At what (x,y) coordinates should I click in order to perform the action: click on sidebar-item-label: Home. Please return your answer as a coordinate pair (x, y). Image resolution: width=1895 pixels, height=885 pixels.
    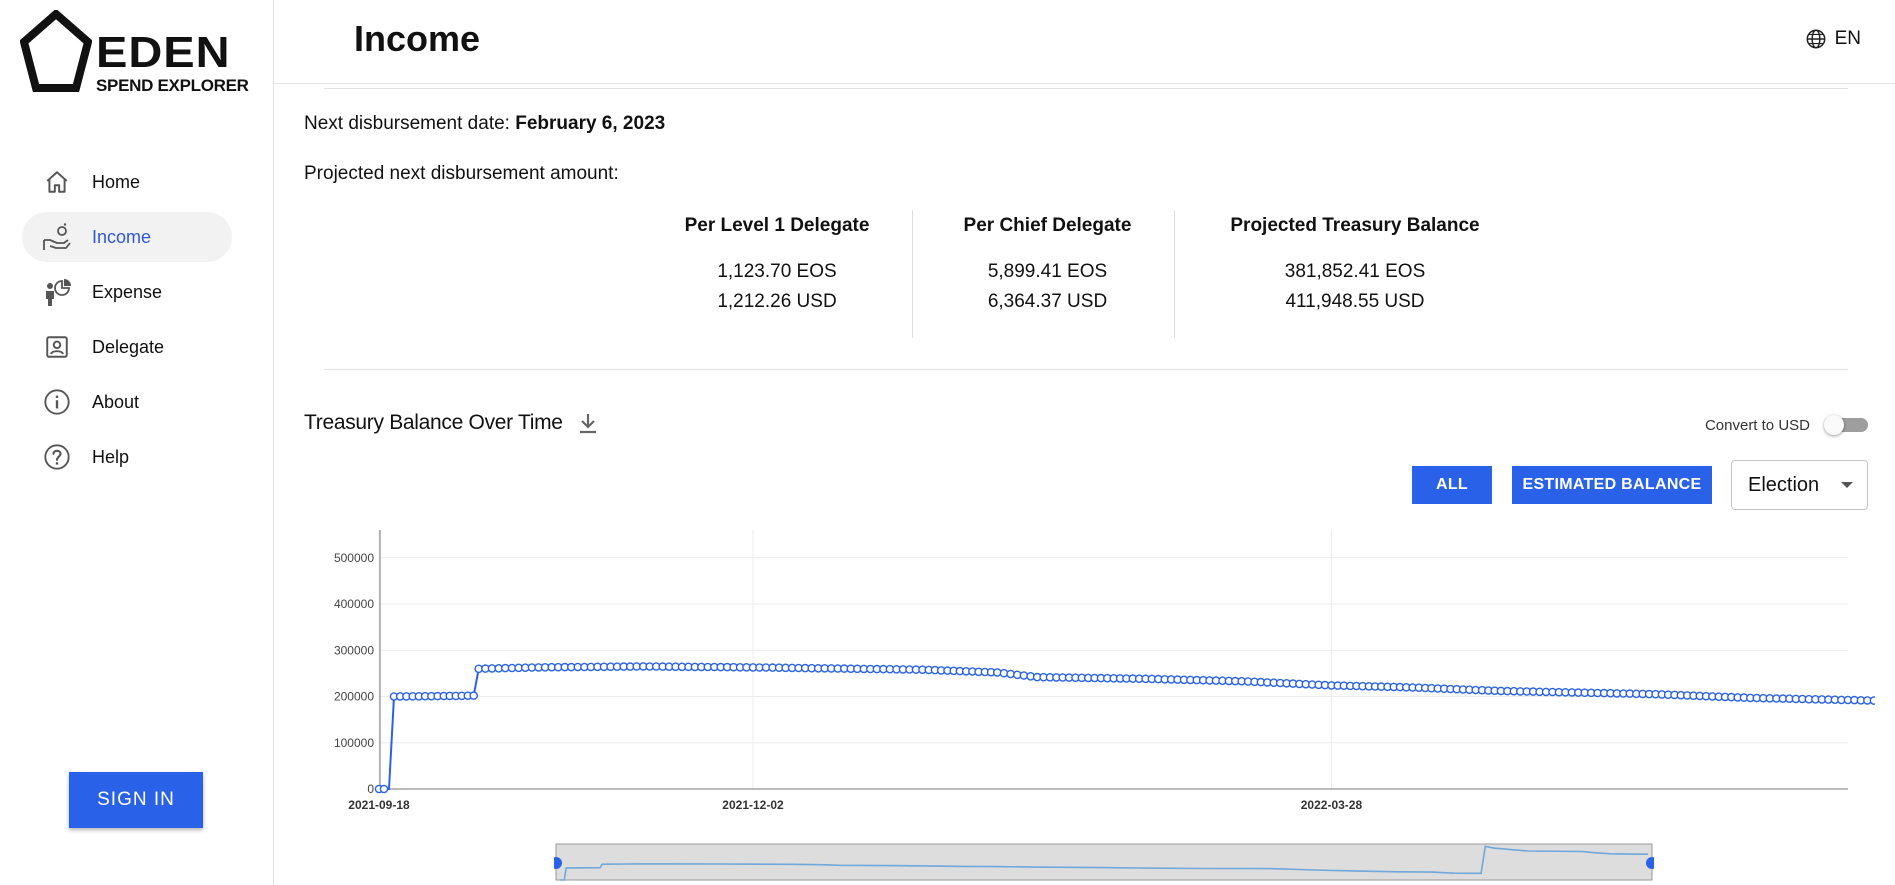
    Looking at the image, I should click on (116, 181).